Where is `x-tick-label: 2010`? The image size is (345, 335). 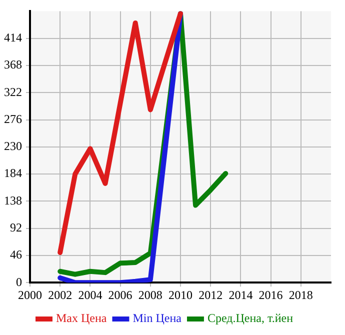
x-tick-label: 2010 is located at coordinates (180, 295).